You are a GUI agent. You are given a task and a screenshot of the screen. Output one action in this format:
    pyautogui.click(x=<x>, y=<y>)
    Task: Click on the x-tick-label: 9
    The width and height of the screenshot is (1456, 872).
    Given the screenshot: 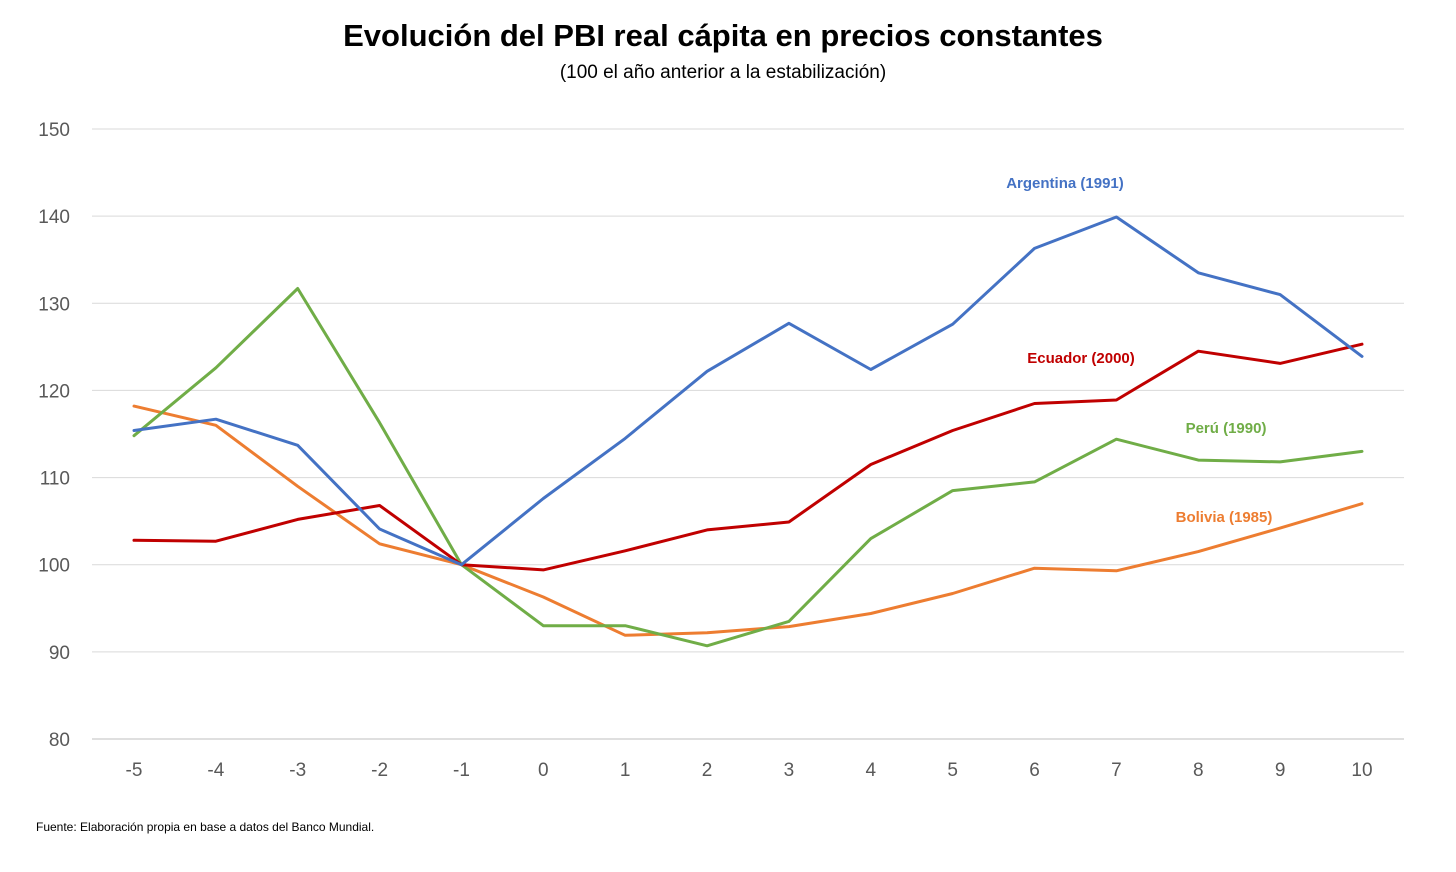 What is the action you would take?
    pyautogui.click(x=1280, y=770)
    